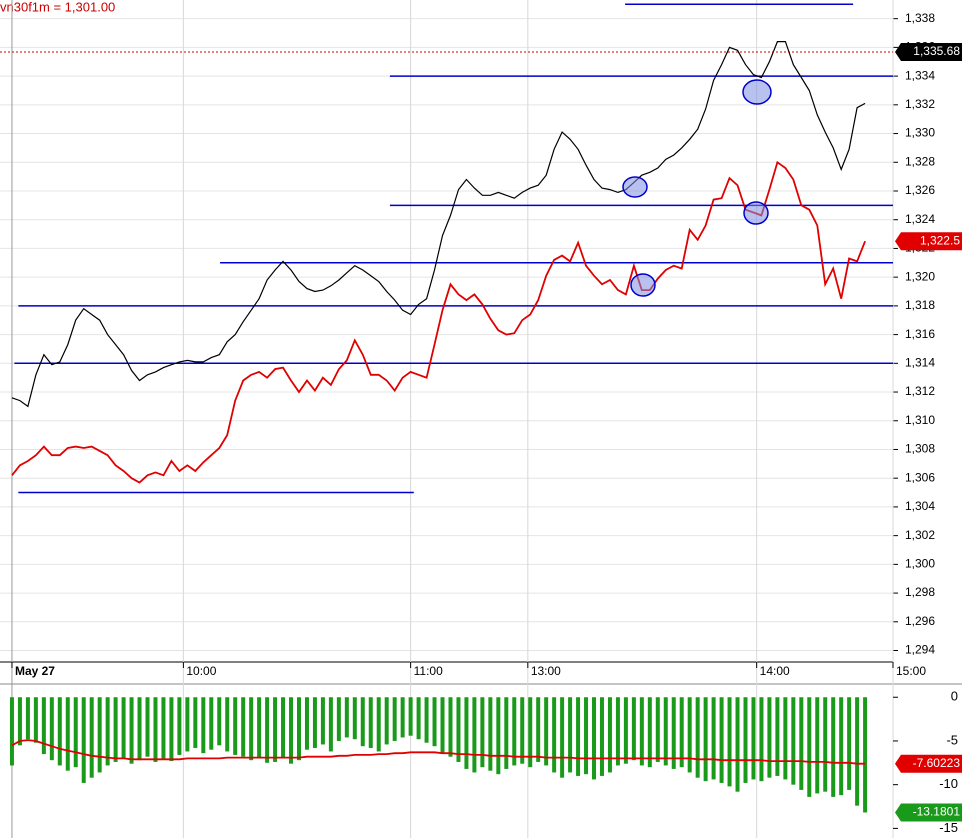 This screenshot has width=962, height=838. Describe the element at coordinates (775, 671) in the screenshot. I see `x-tick-label: 14:00` at that location.